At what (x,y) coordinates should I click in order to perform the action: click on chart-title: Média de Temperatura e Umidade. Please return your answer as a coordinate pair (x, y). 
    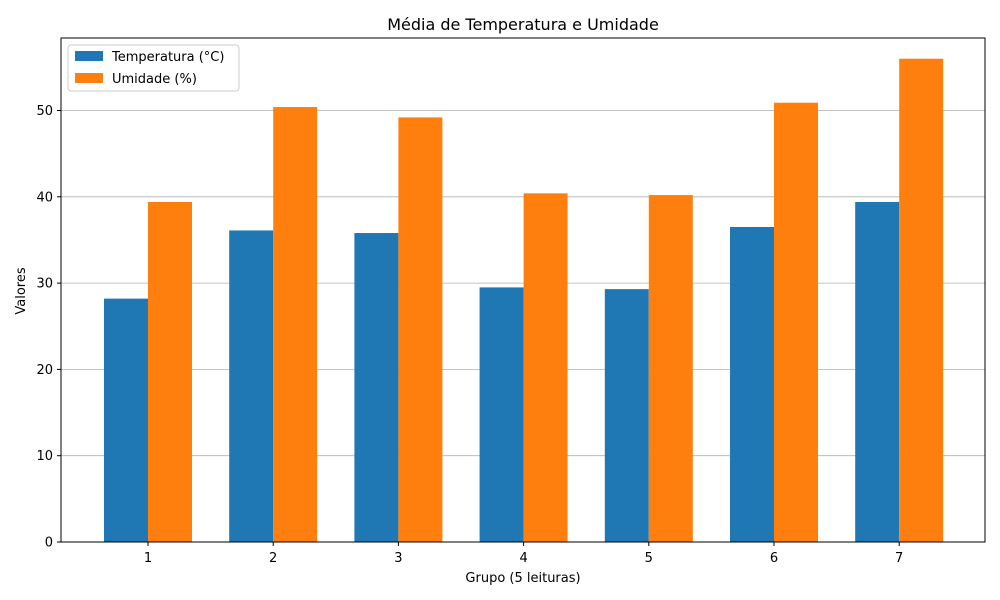
    Looking at the image, I should click on (523, 24).